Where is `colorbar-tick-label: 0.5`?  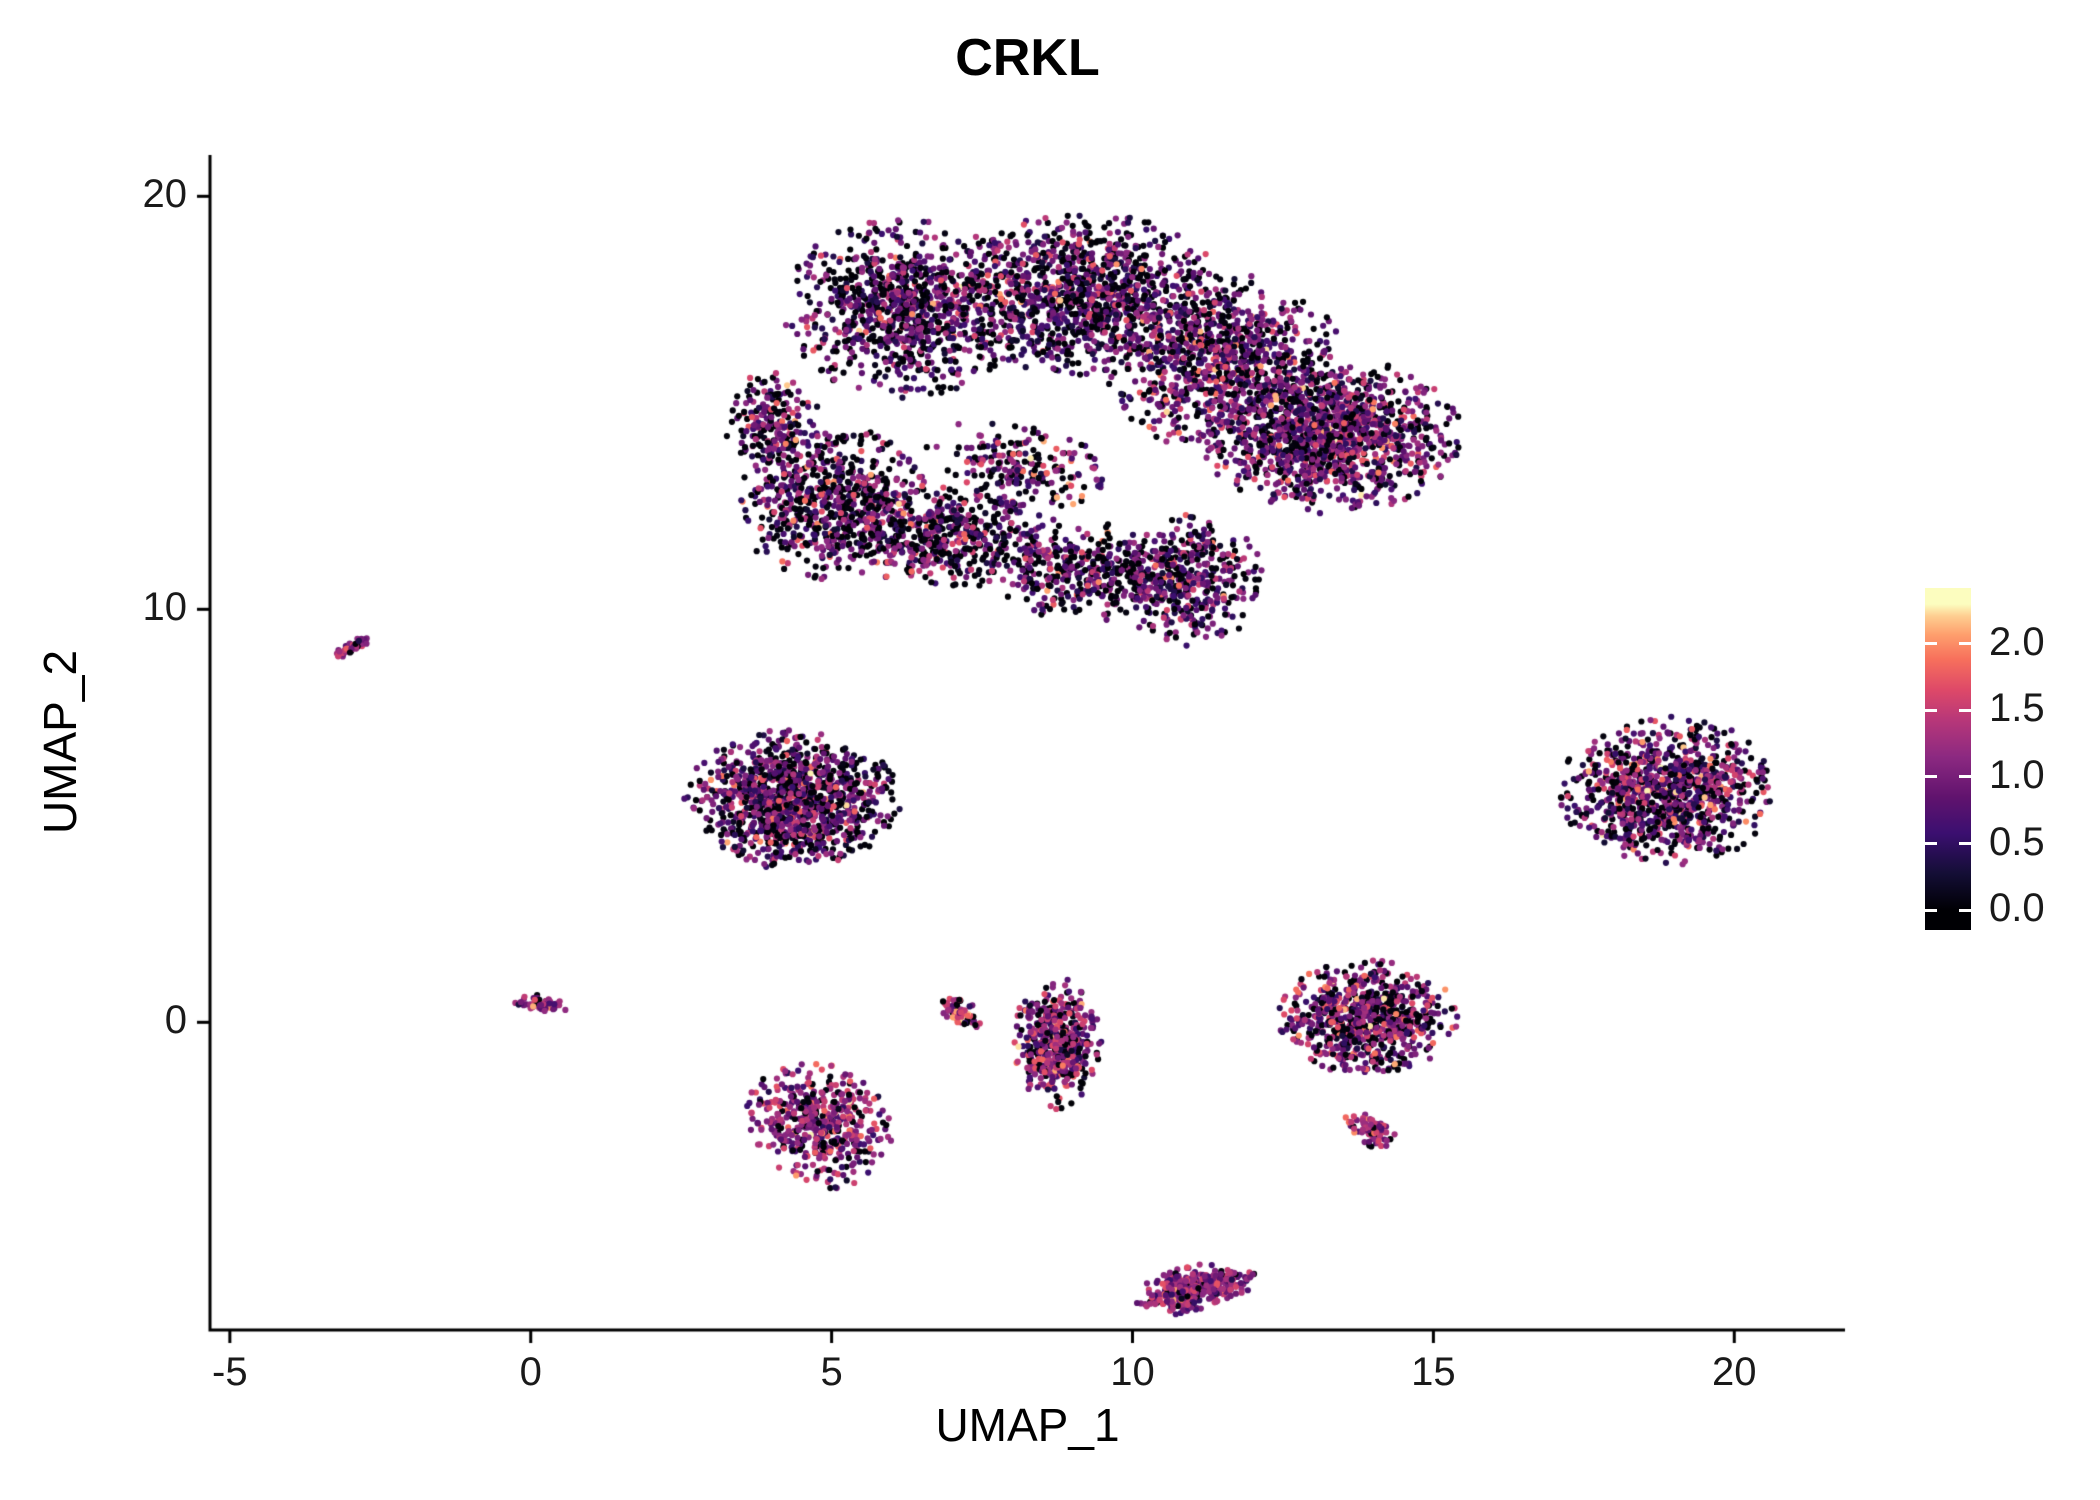 colorbar-tick-label: 0.5 is located at coordinates (2017, 841).